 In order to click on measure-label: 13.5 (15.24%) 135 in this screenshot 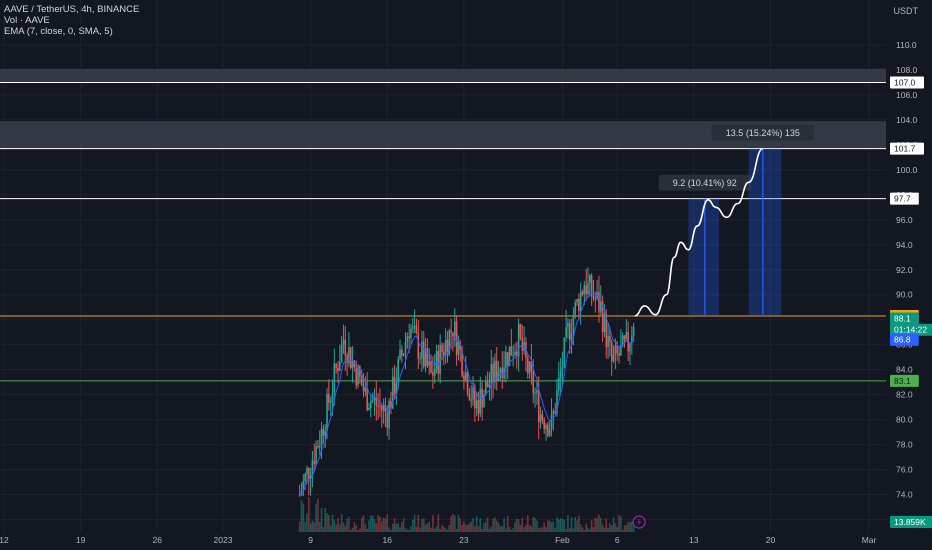, I will do `click(763, 133)`.